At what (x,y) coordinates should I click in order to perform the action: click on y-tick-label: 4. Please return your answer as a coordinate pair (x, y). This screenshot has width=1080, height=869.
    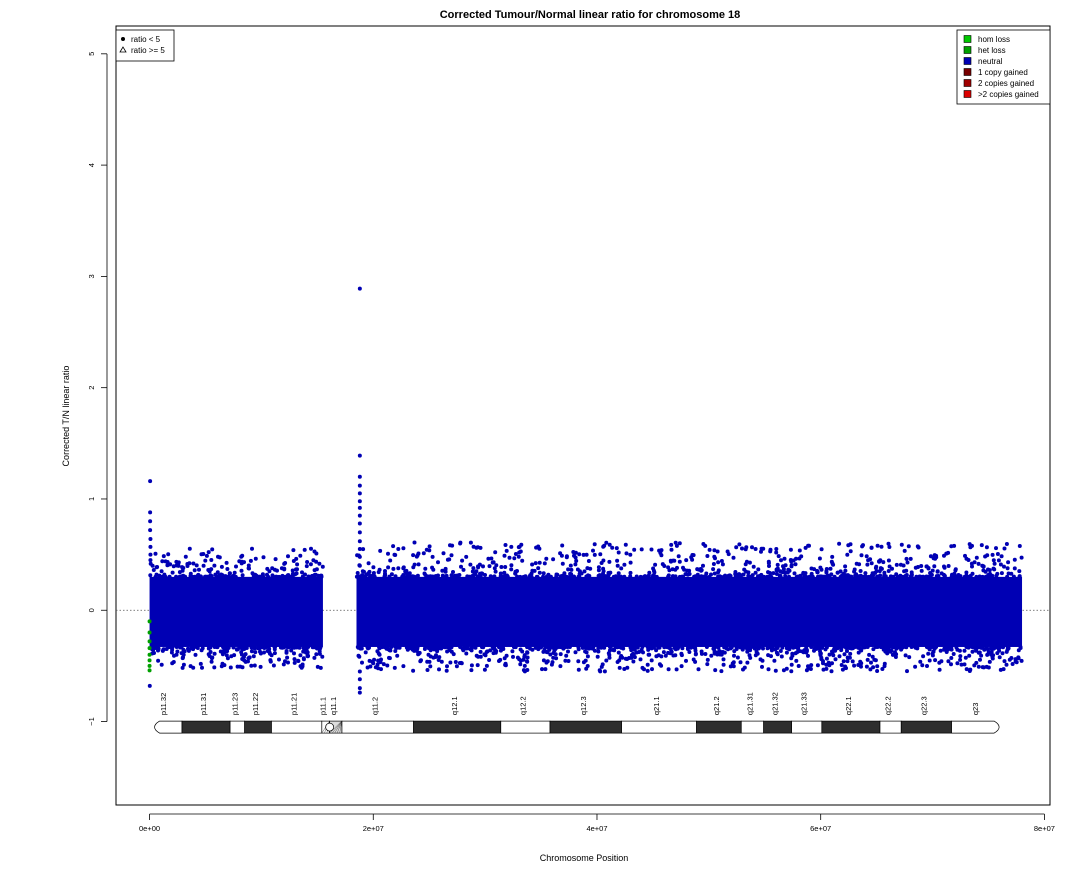
    Looking at the image, I should click on (91, 165).